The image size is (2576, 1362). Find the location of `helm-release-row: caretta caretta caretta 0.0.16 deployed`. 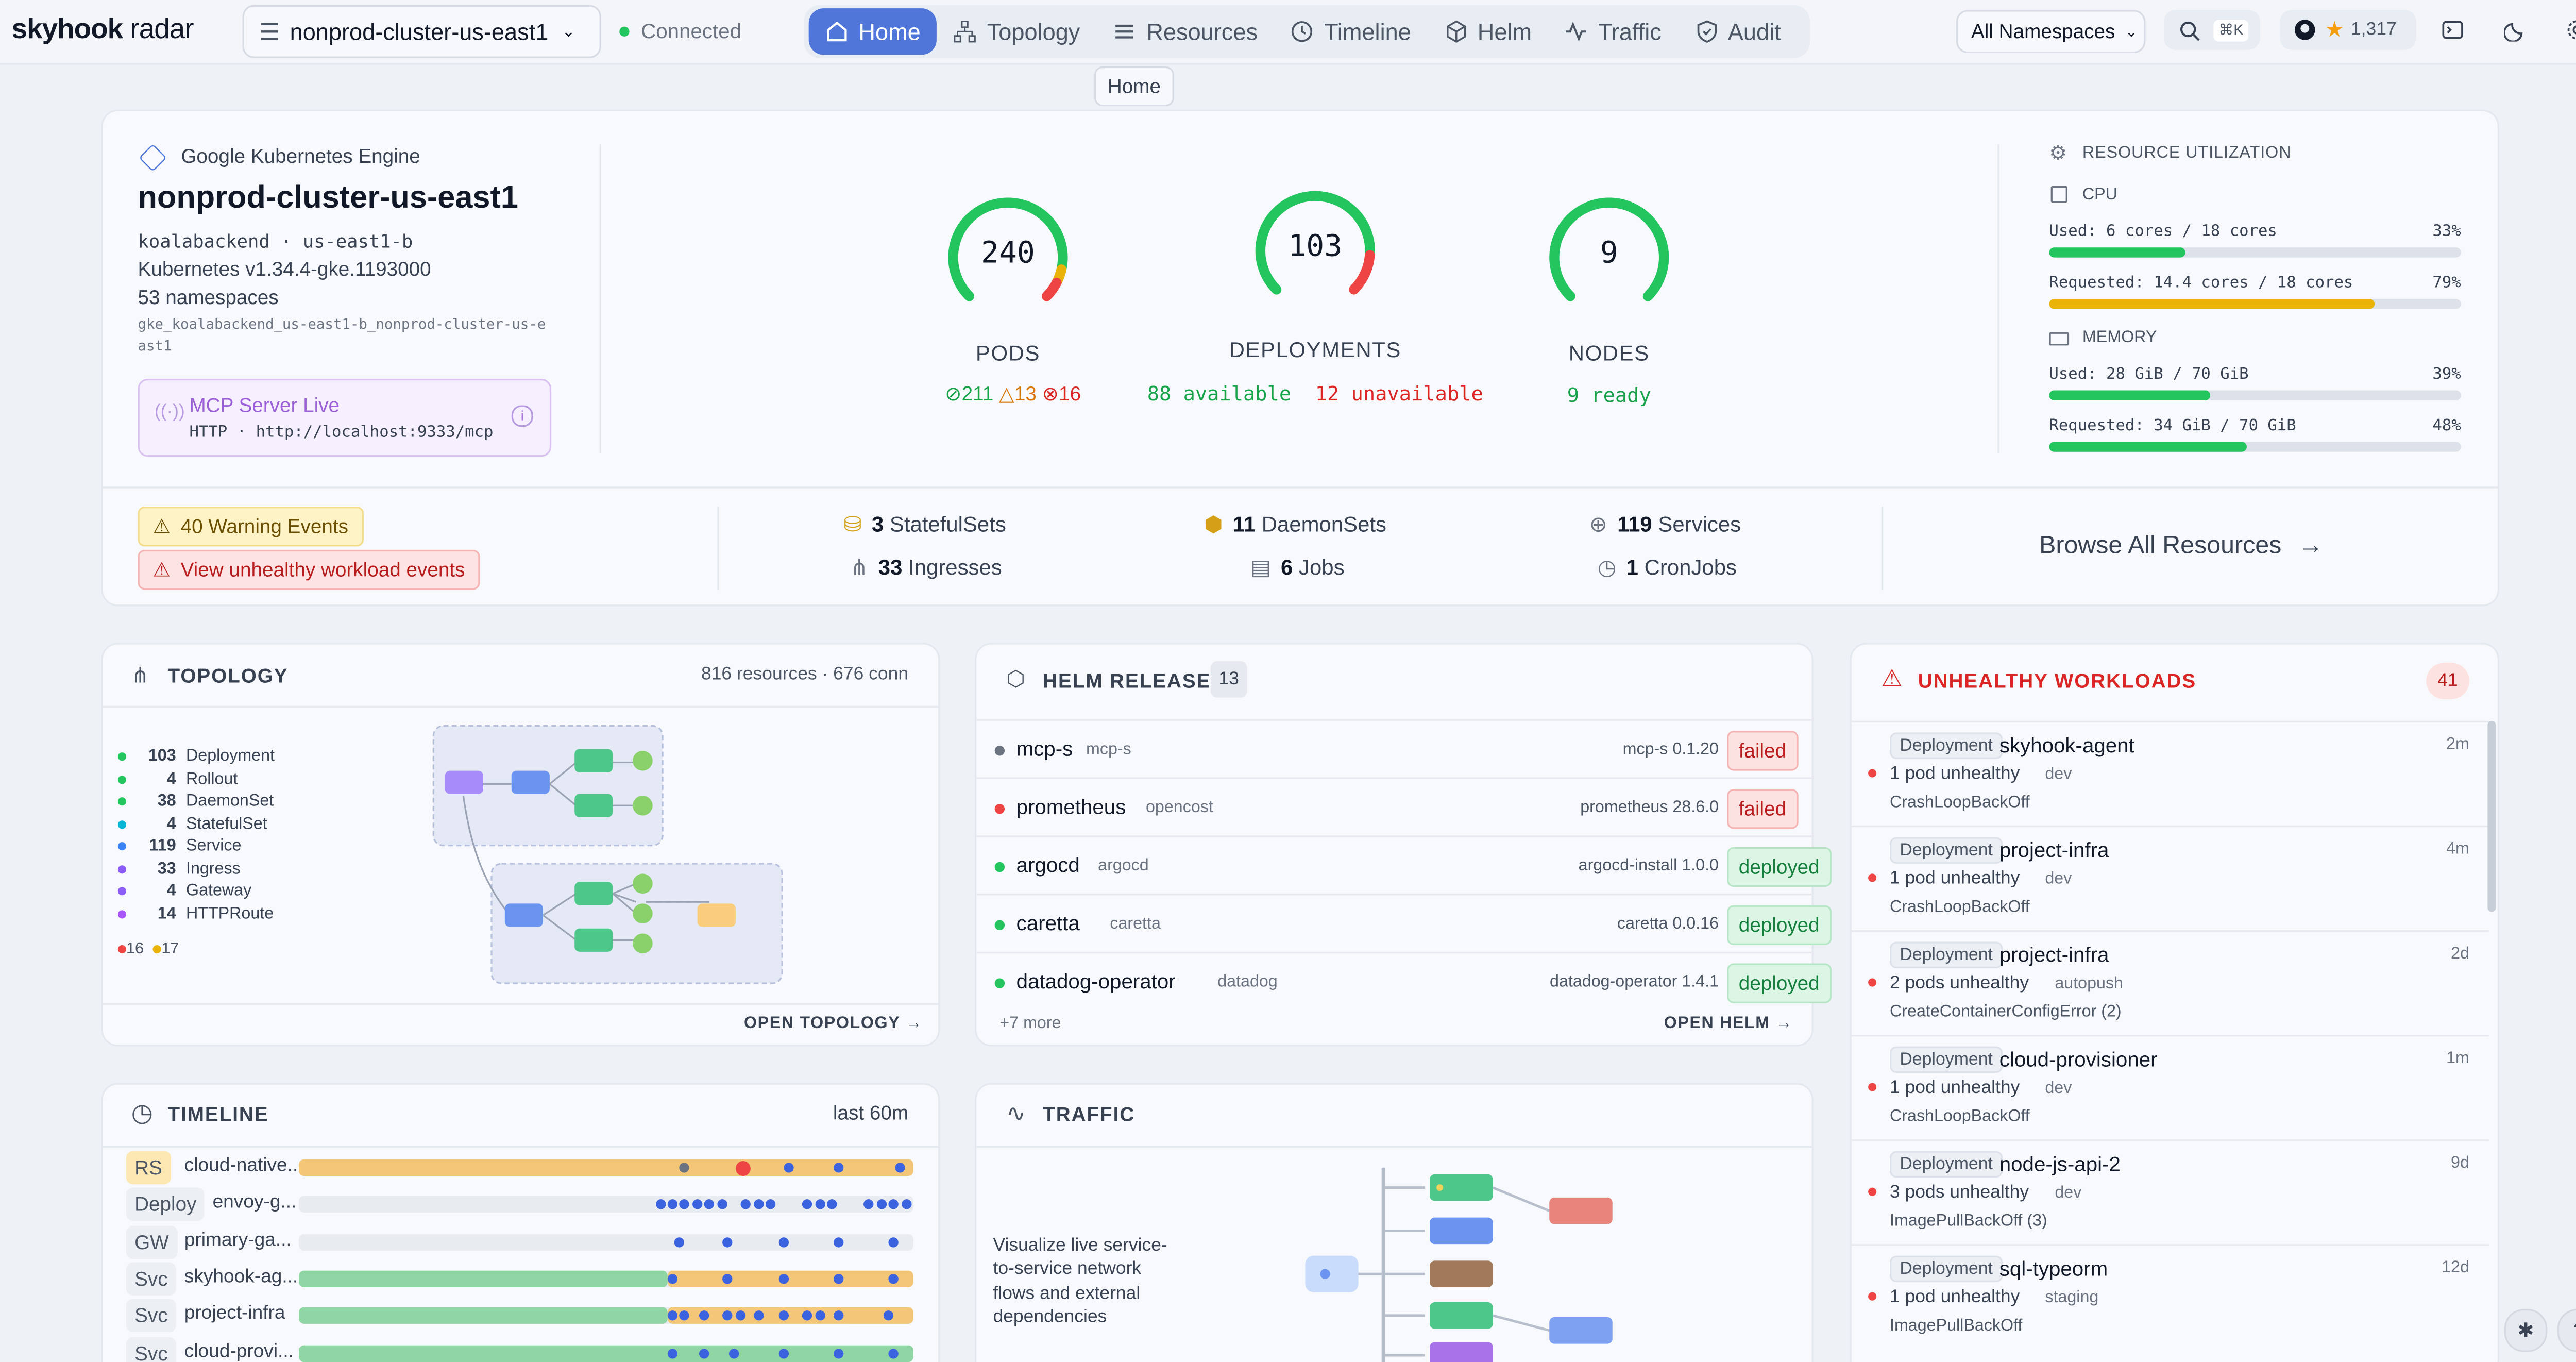

helm-release-row: caretta caretta caretta 0.0.16 deployed is located at coordinates (1404, 924).